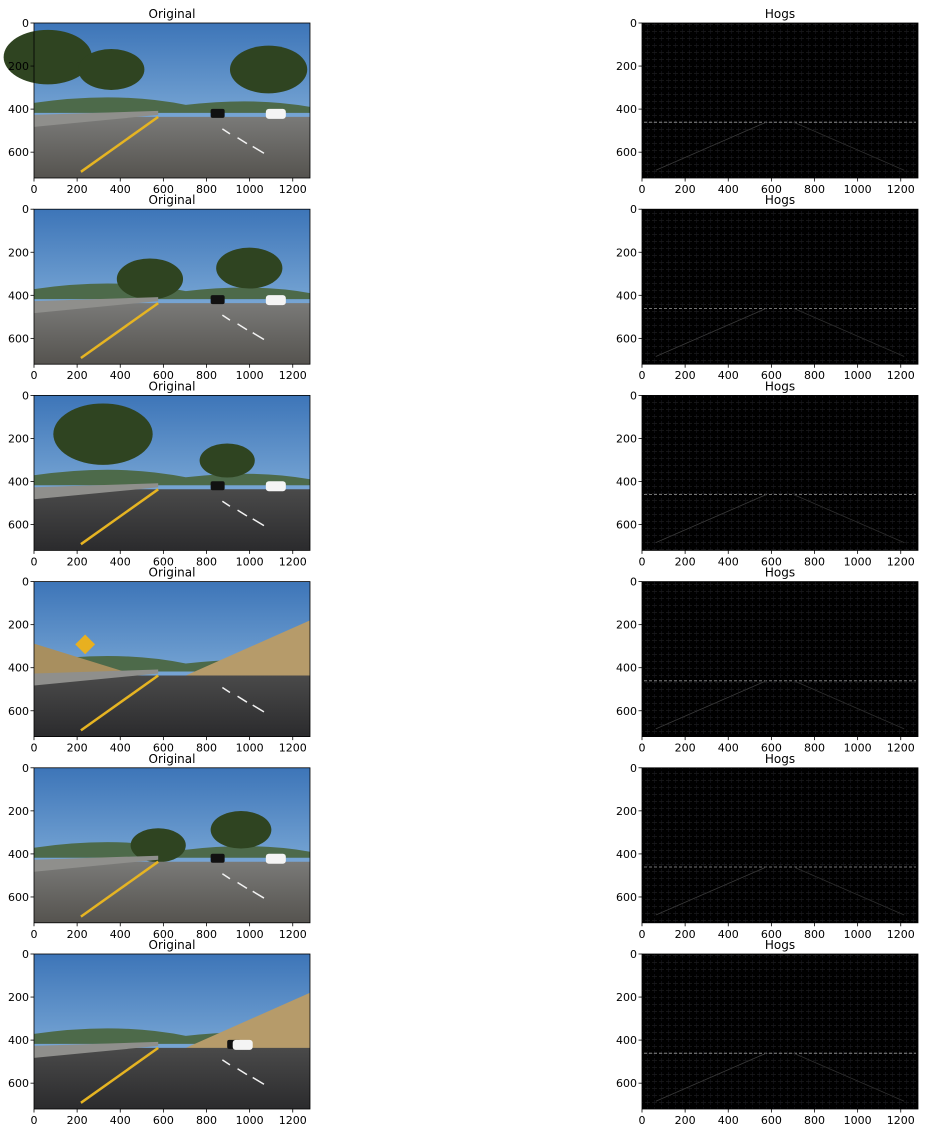 This screenshot has height=1134, width=928. I want to click on subplot-hogs-2: Hogs 0 200 400 600 800 1000 1200 0 200 400 600, so click(767, 473).